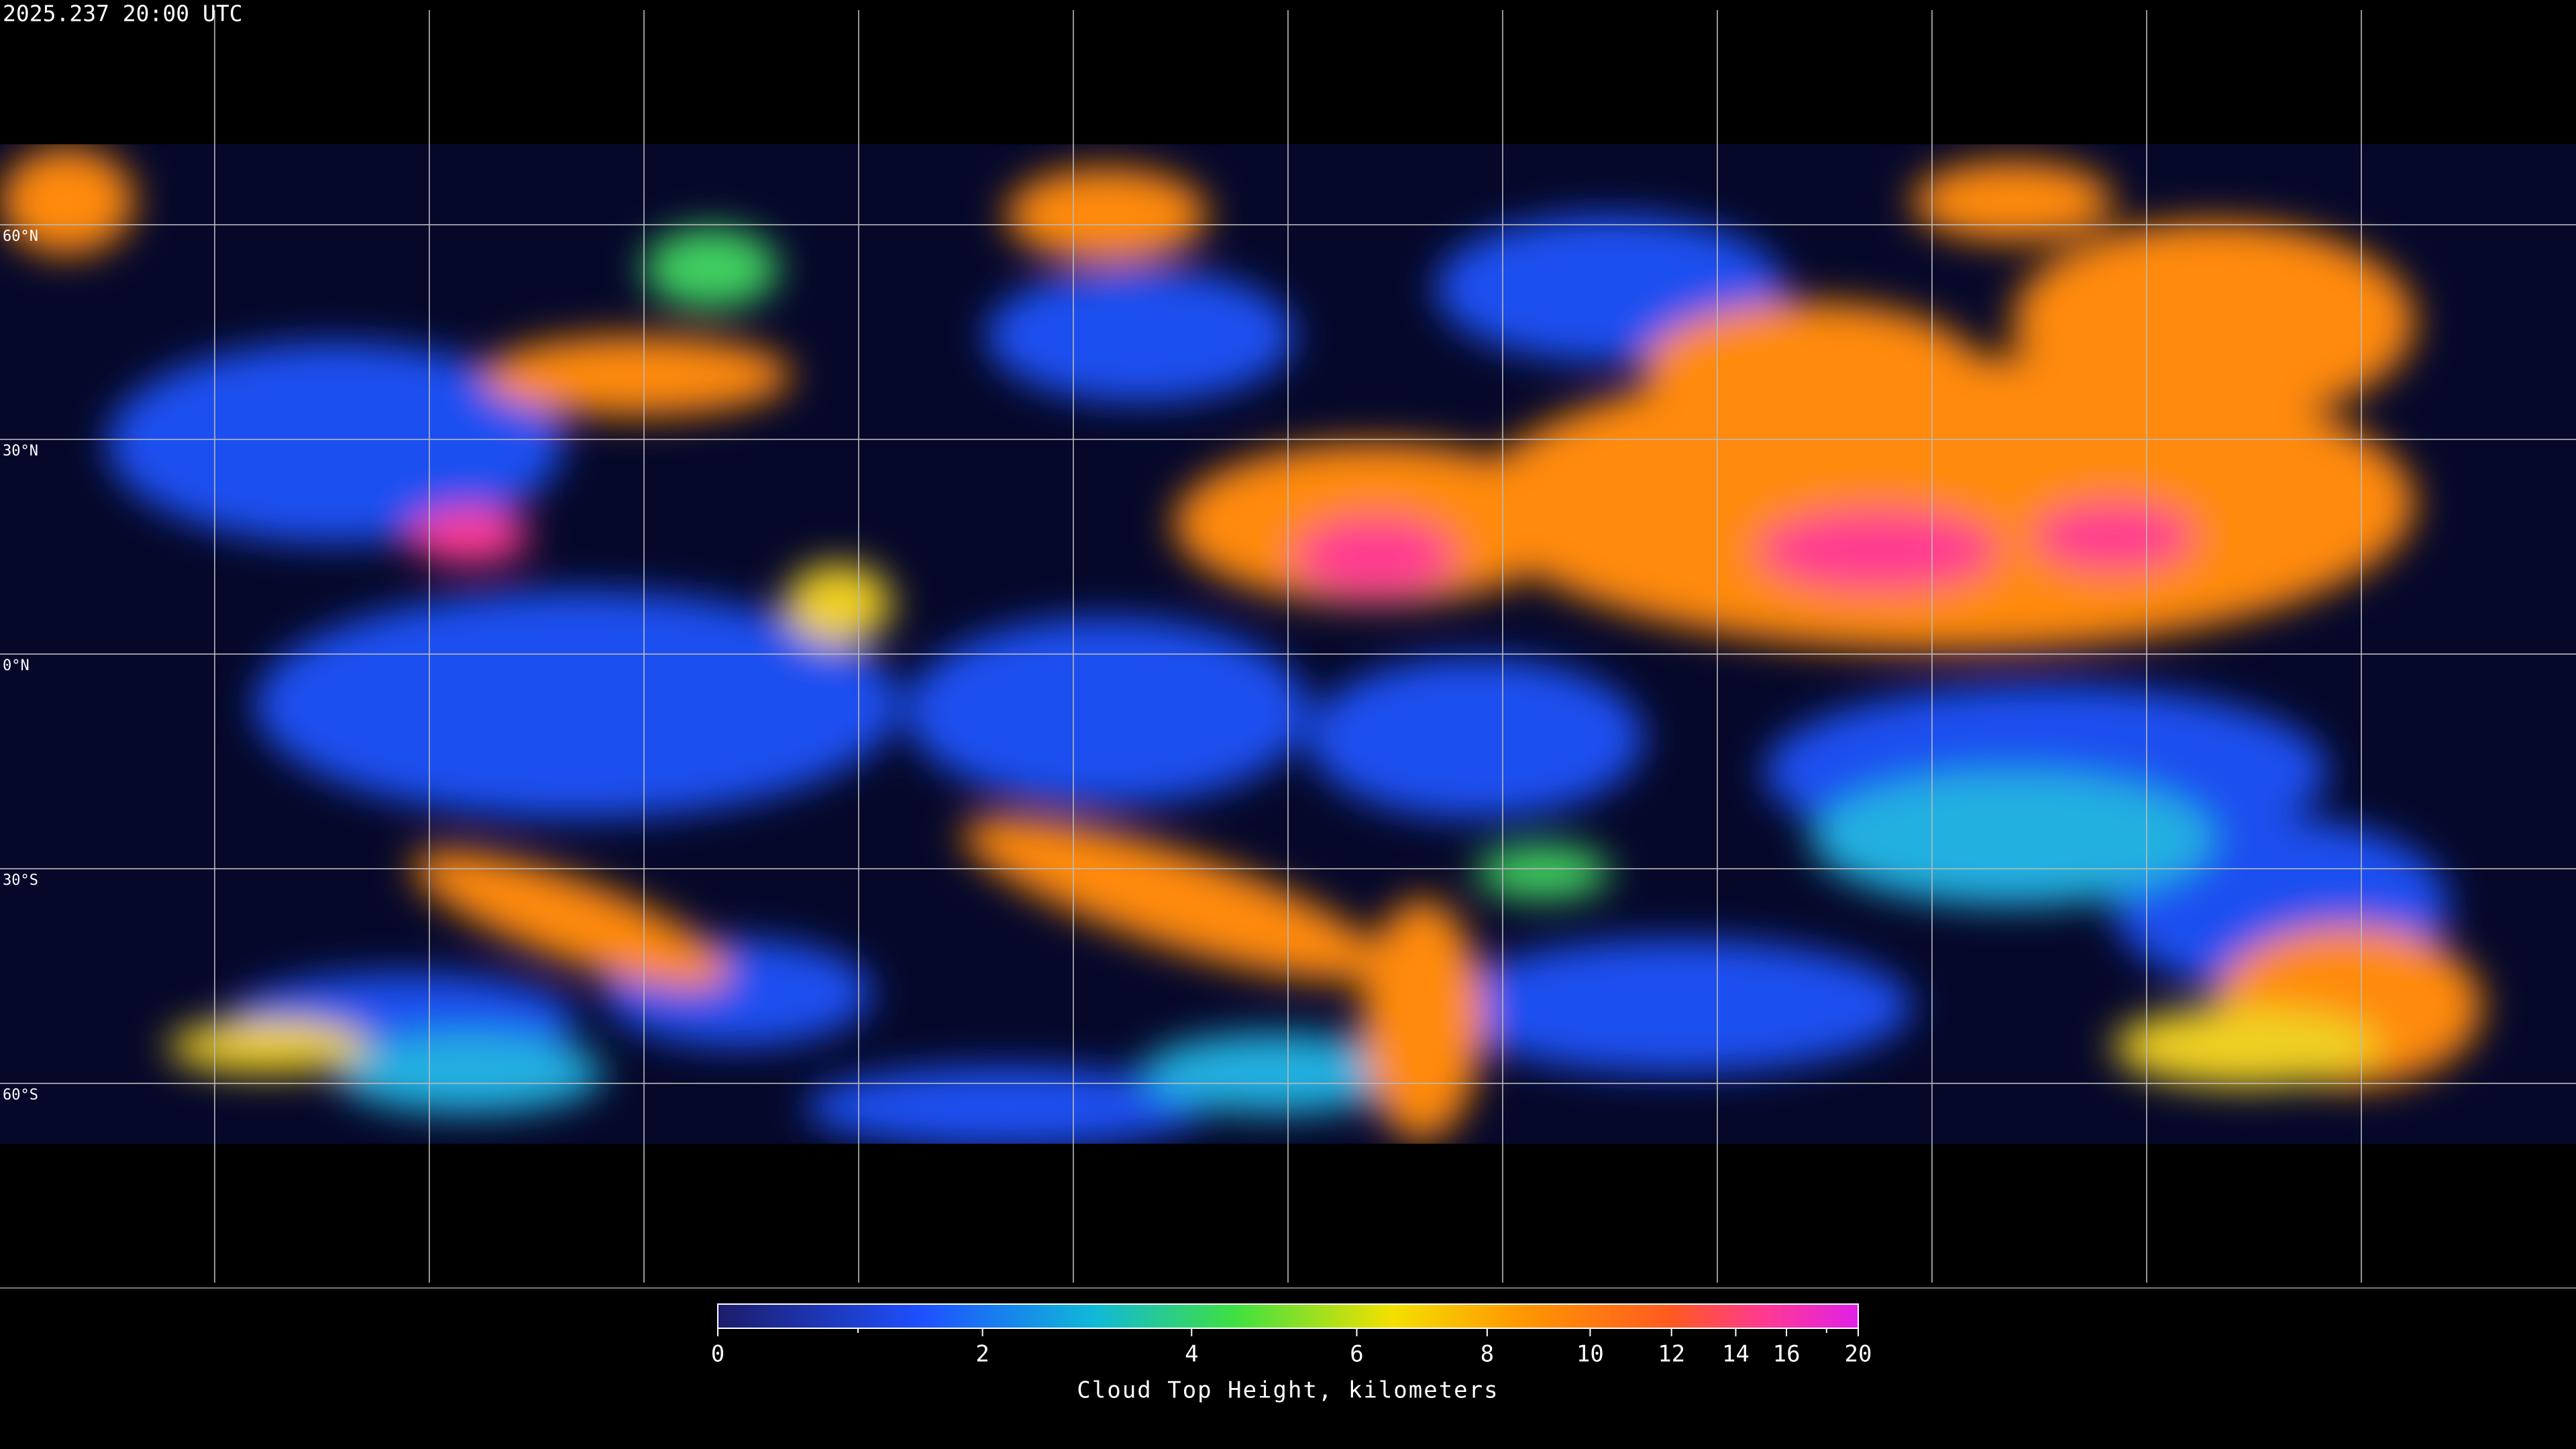 Image resolution: width=2576 pixels, height=1449 pixels. I want to click on colorbar-title: Cloud Top Height, kilometers, so click(1288, 1390).